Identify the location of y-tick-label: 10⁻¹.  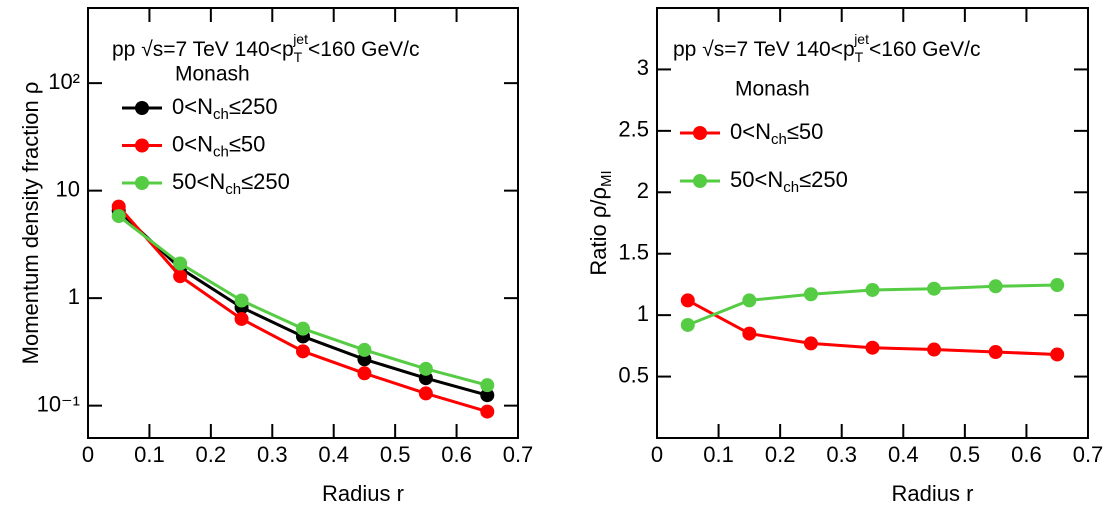
(58, 403).